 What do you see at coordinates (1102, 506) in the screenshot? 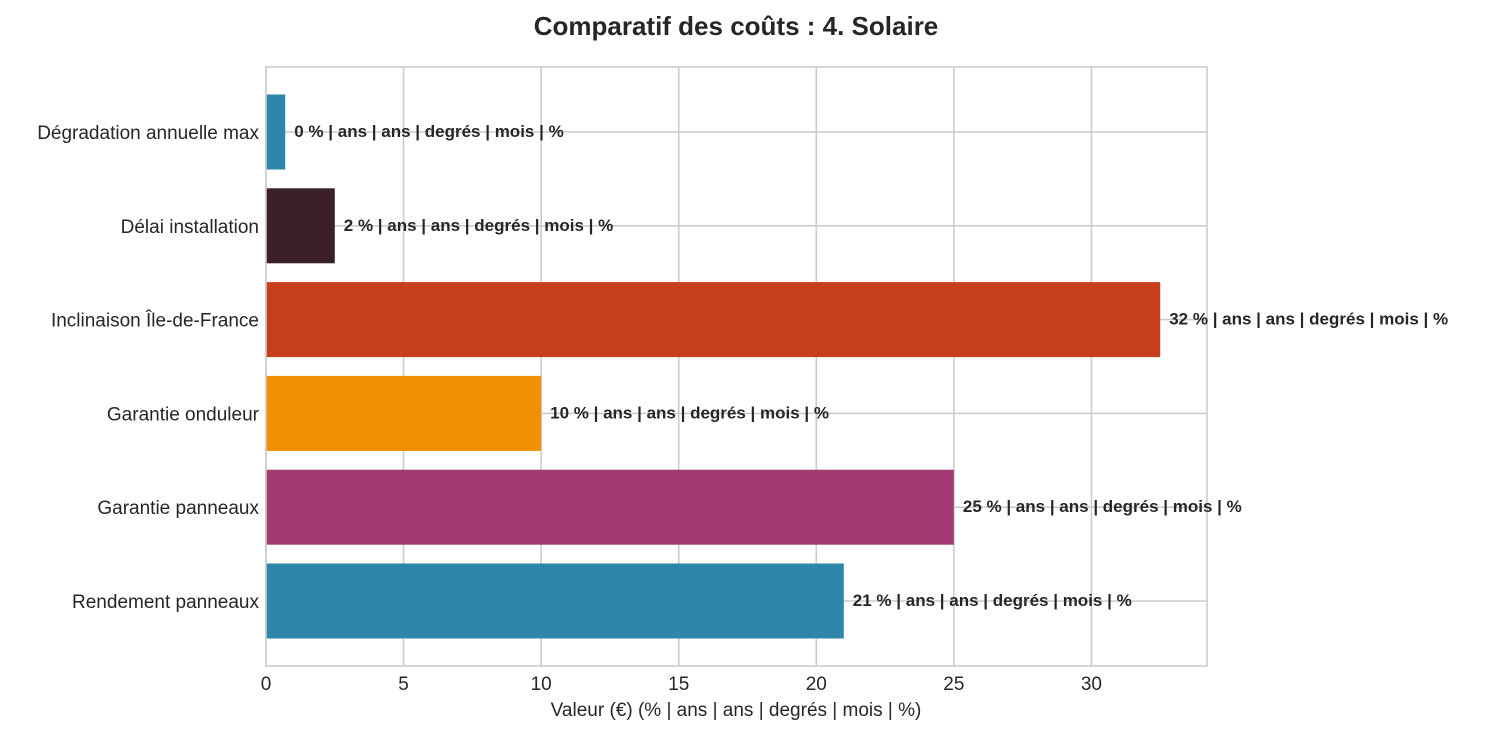
I see `data-label: 25 % | ans | ans | degrés | mois | %` at bounding box center [1102, 506].